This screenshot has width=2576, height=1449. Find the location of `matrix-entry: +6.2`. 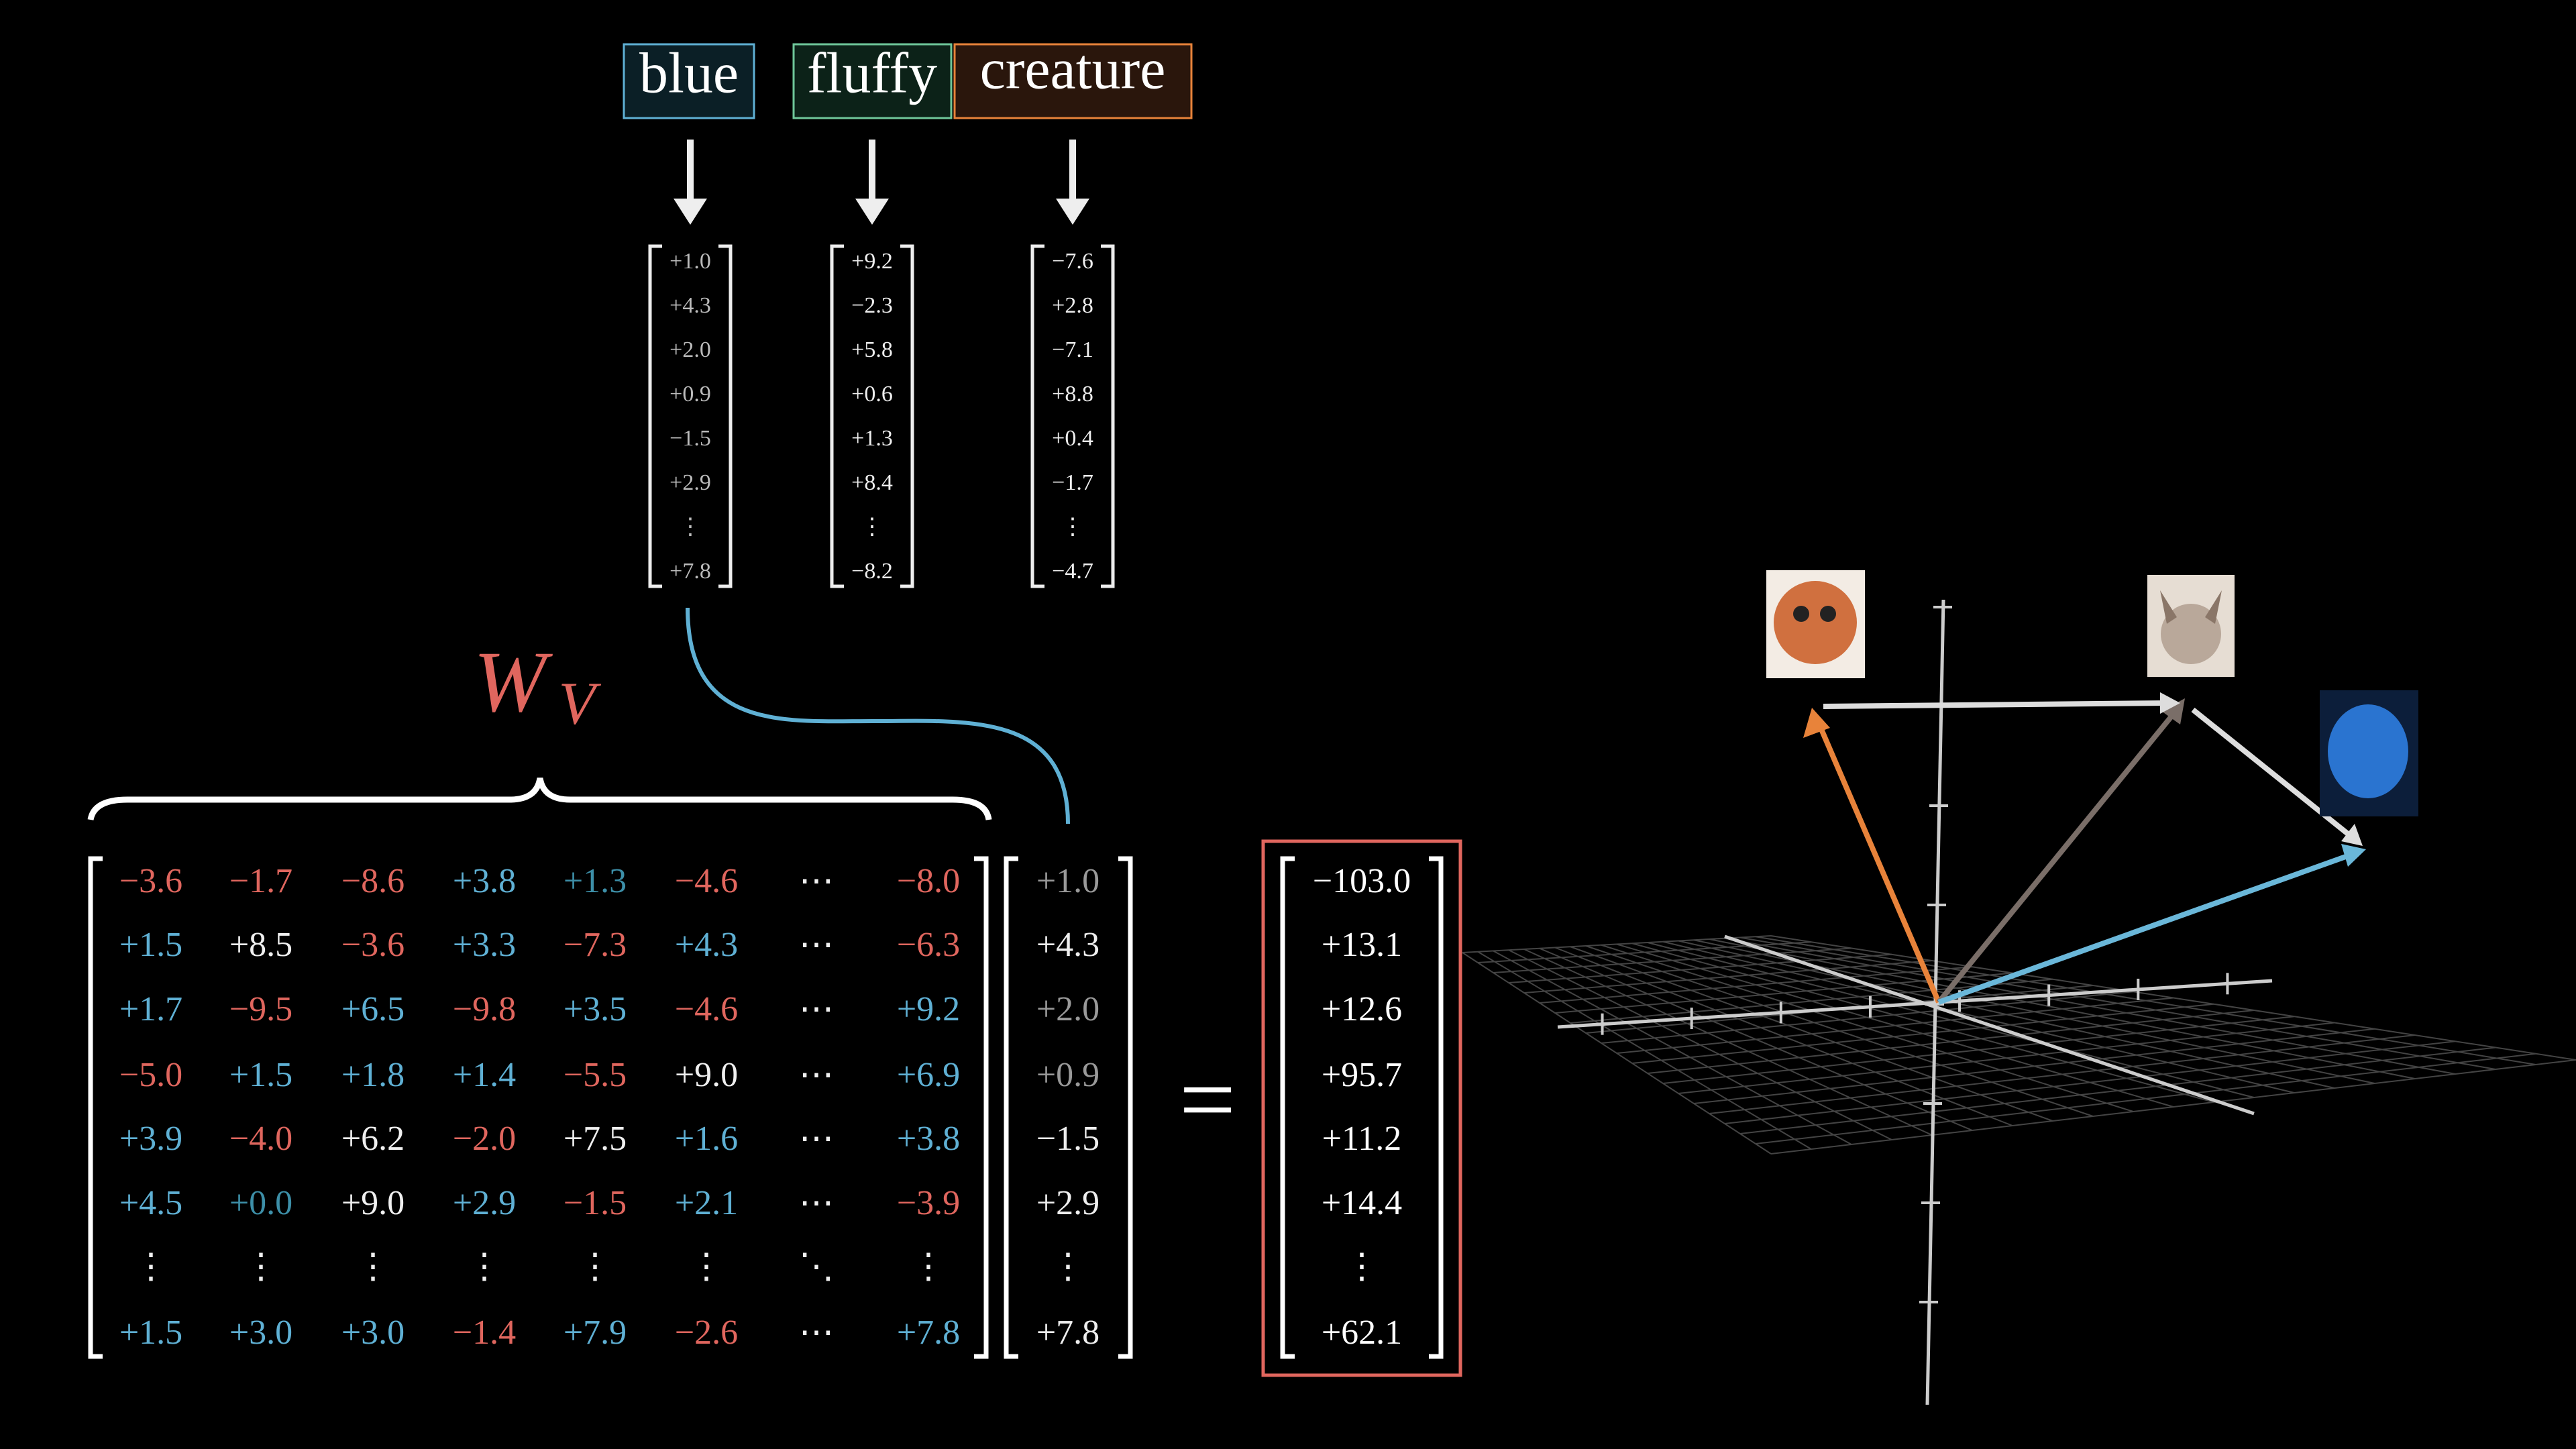

matrix-entry: +6.2 is located at coordinates (373, 1139).